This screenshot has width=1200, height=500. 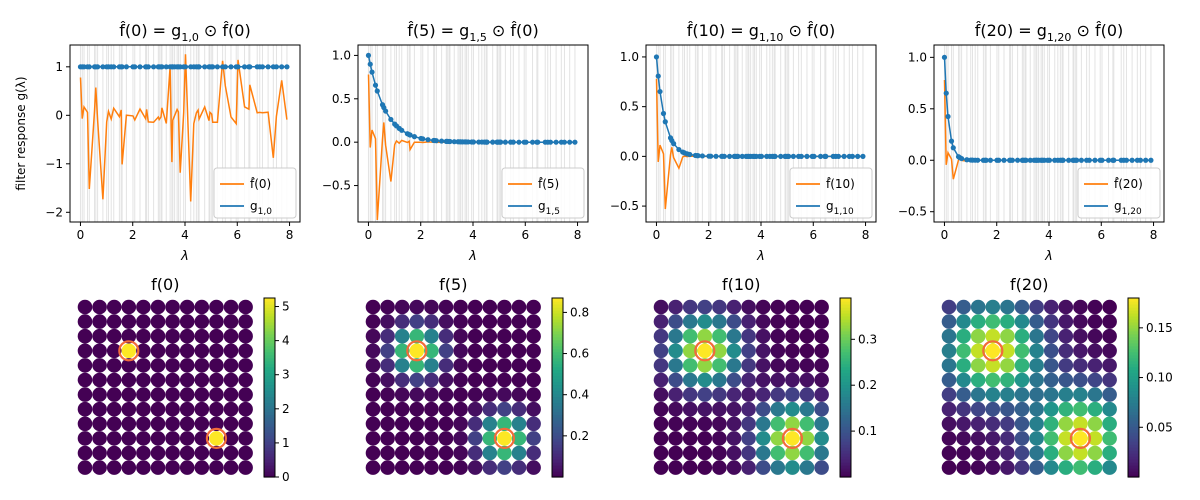 What do you see at coordinates (260, 184) in the screenshot?
I see `legend-main: f̂(0)` at bounding box center [260, 184].